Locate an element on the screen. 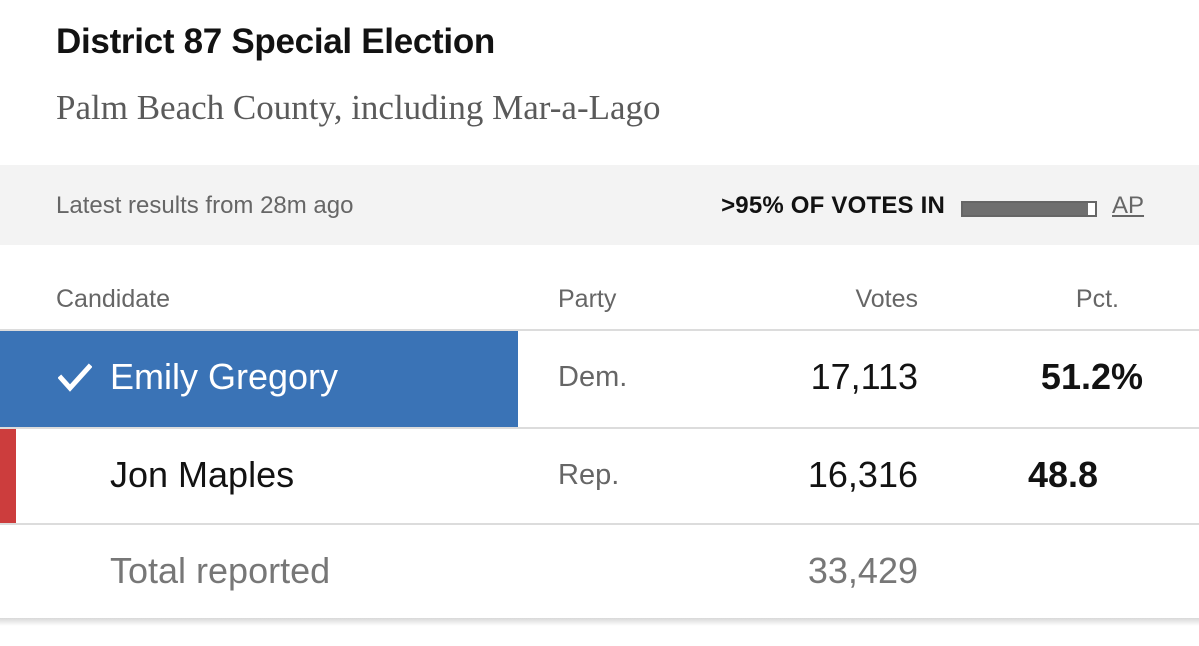 The height and width of the screenshot is (646, 1199). candidate-pct: 48.8 is located at coordinates (1063, 474).